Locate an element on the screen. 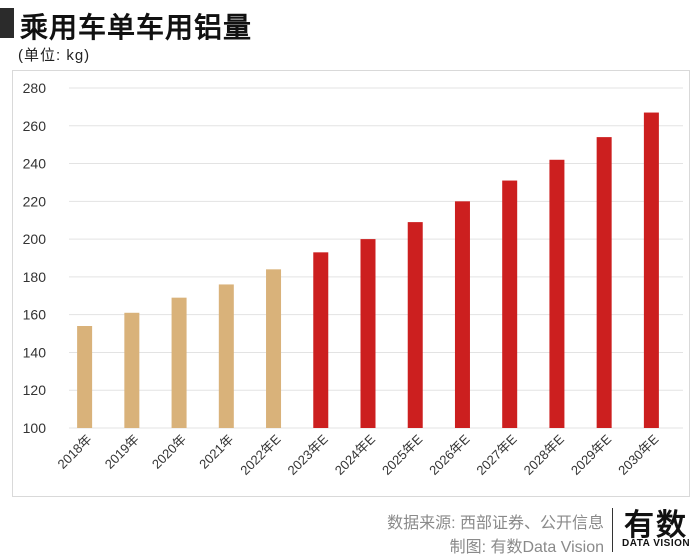 Image resolution: width=700 pixels, height=558 pixels. x-tick-label: 2024年E is located at coordinates (355, 454).